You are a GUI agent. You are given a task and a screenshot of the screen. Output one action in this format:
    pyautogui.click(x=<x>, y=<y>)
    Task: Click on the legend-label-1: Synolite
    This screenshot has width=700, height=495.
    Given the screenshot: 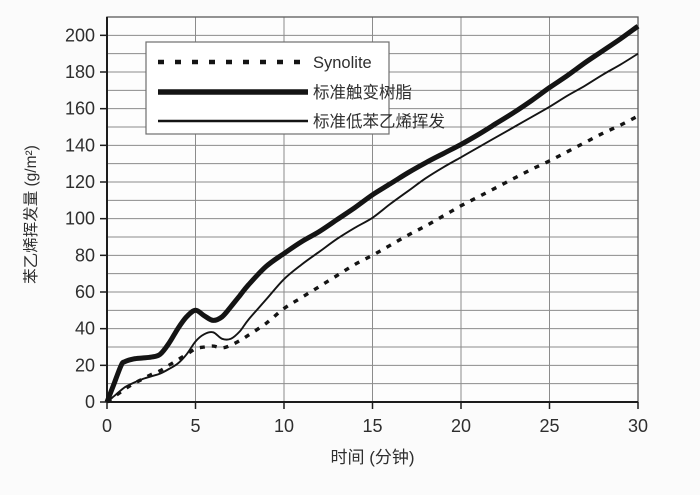 What is the action you would take?
    pyautogui.click(x=342, y=63)
    